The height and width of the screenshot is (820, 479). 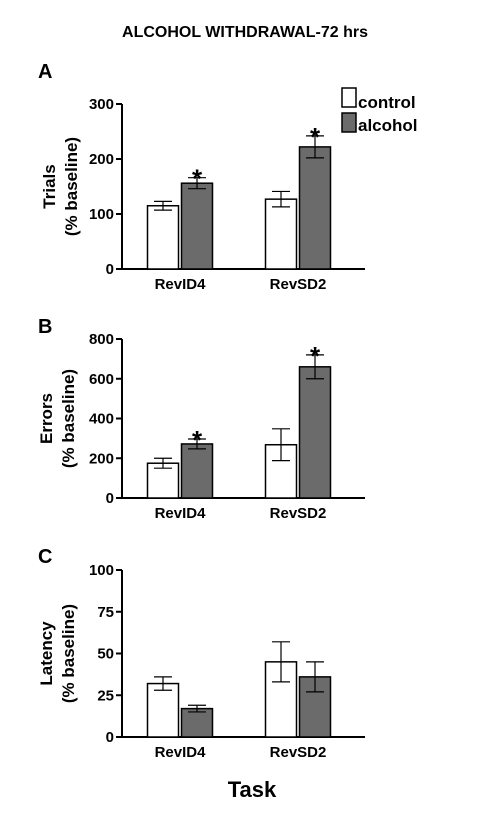 I want to click on y-tick-label: 25, so click(x=105, y=695).